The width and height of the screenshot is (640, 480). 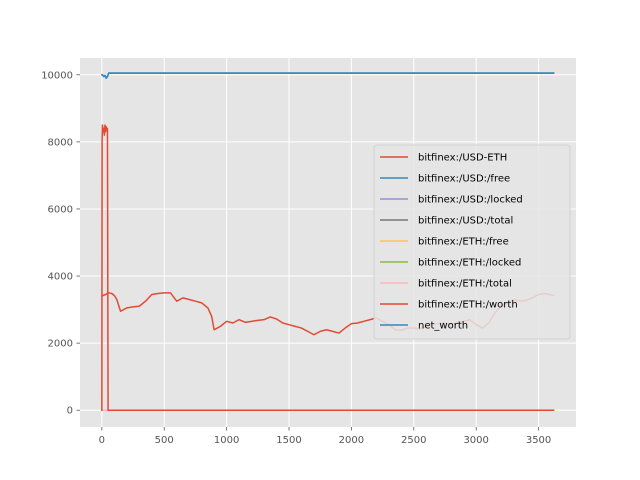 What do you see at coordinates (464, 179) in the screenshot?
I see `legend-label: bitfinex:/USD:/free` at bounding box center [464, 179].